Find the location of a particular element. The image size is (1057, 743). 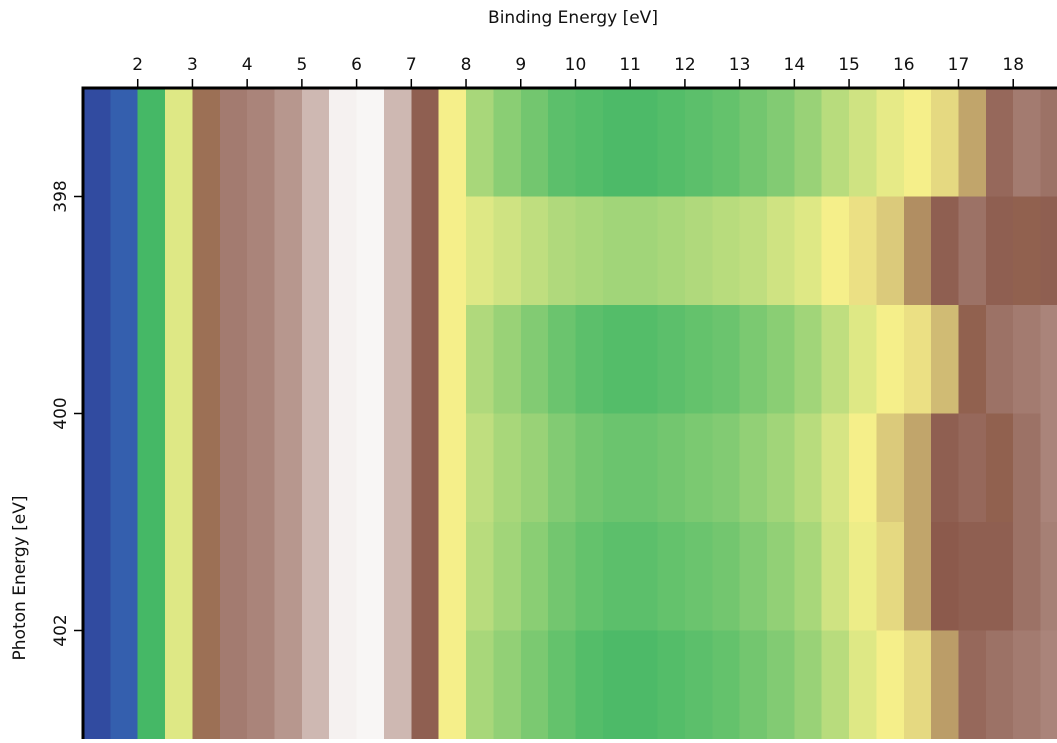

y-tick-label: 402 is located at coordinates (61, 630).